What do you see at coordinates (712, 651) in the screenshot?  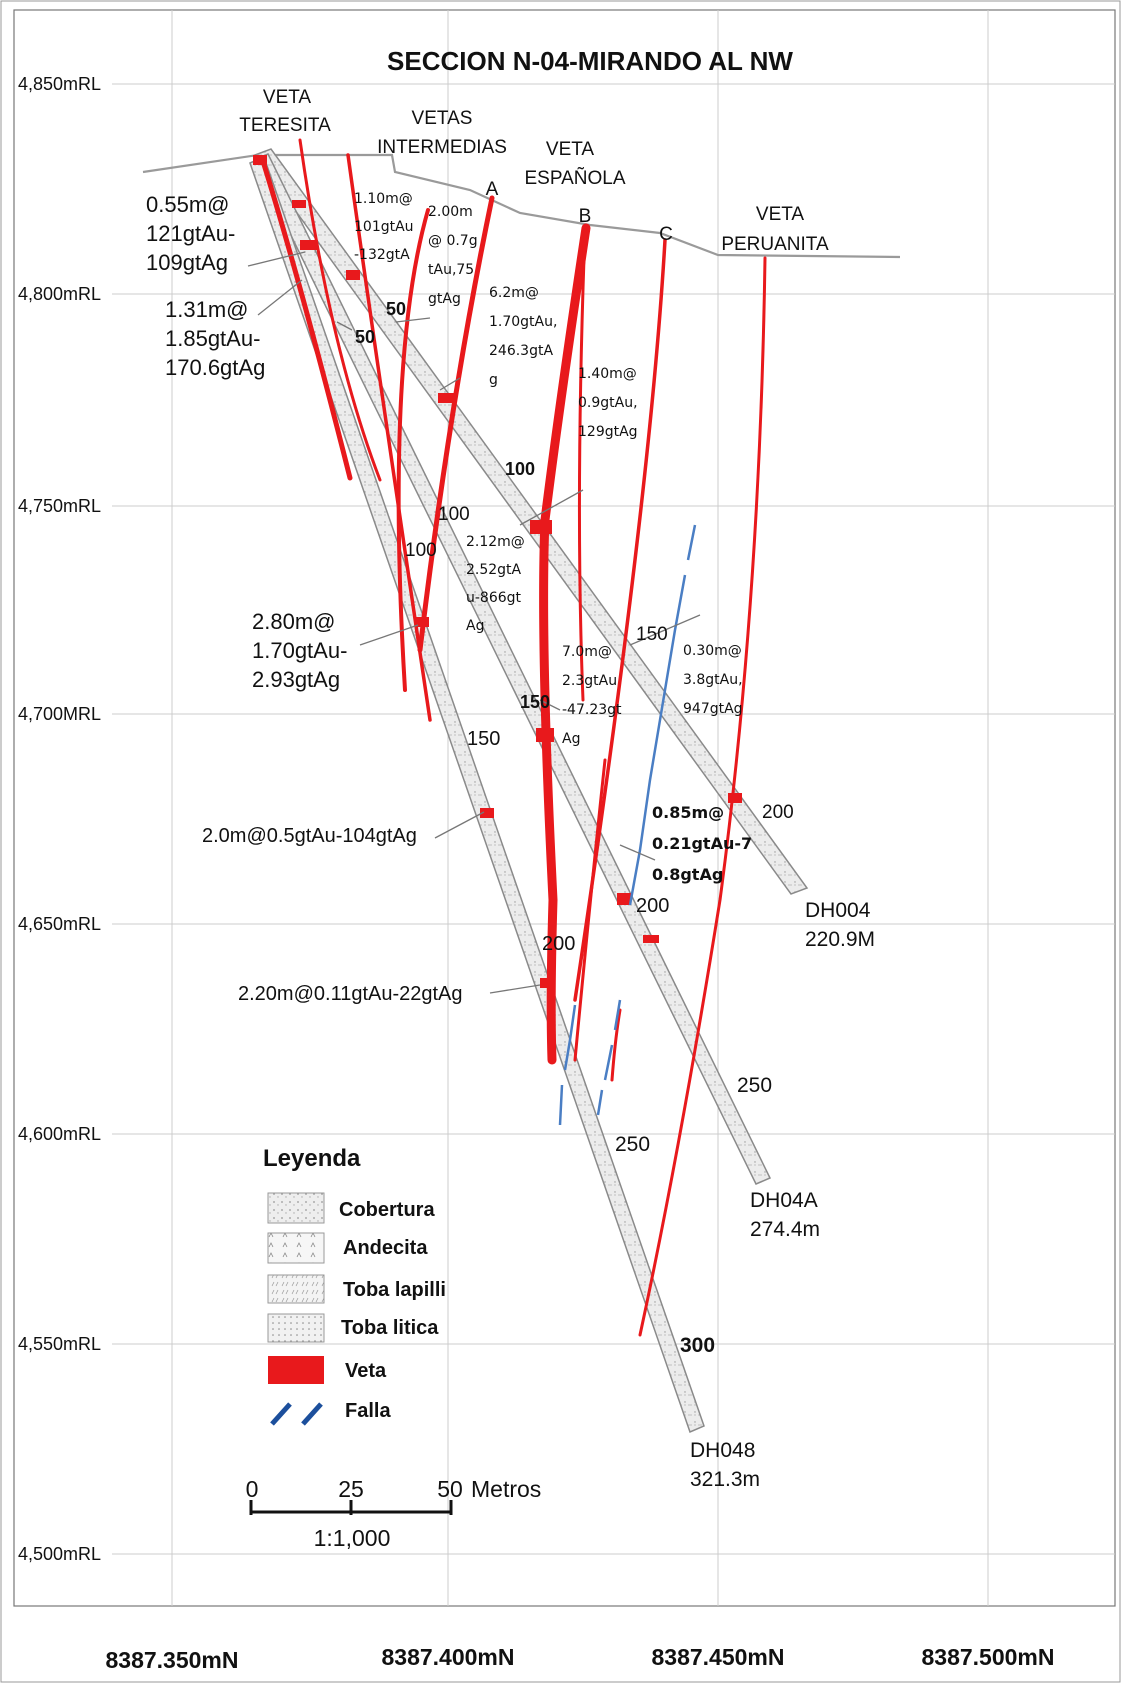 I see `assay-a10: 0.30m@` at bounding box center [712, 651].